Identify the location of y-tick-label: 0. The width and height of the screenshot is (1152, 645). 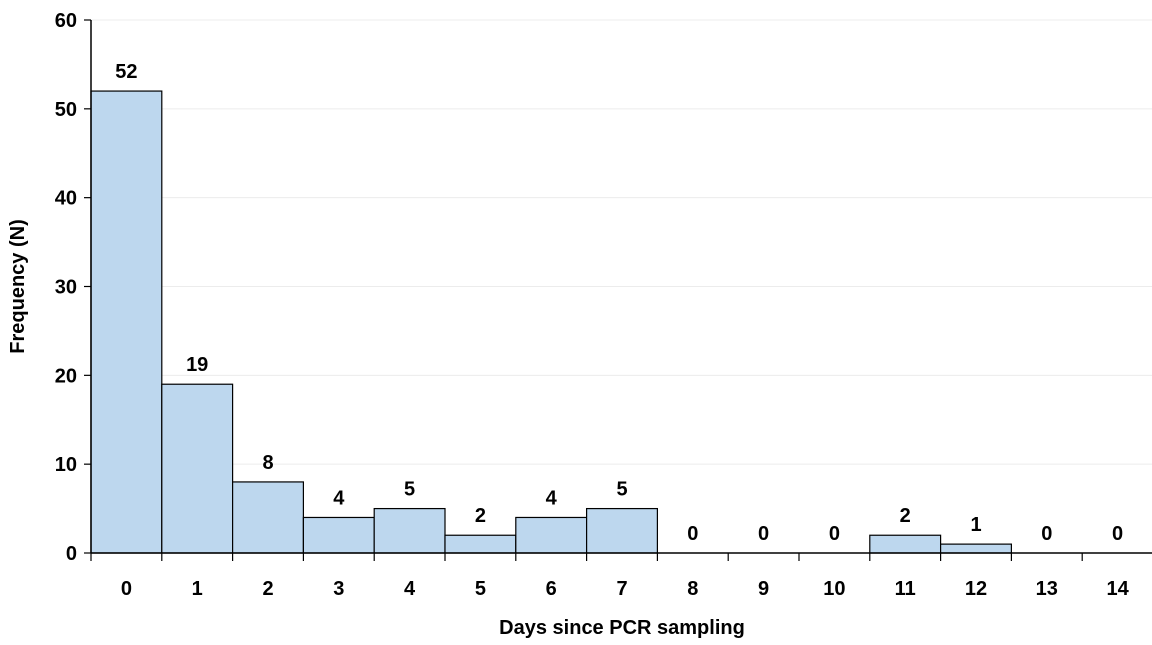
(71, 554).